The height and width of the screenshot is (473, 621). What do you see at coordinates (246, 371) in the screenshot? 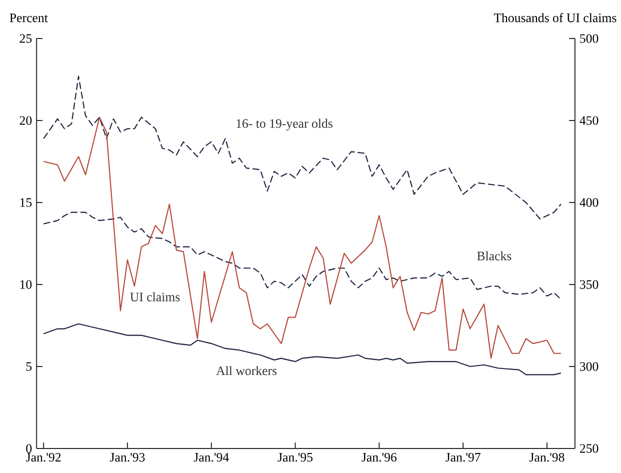
I see `series-label: All workers` at bounding box center [246, 371].